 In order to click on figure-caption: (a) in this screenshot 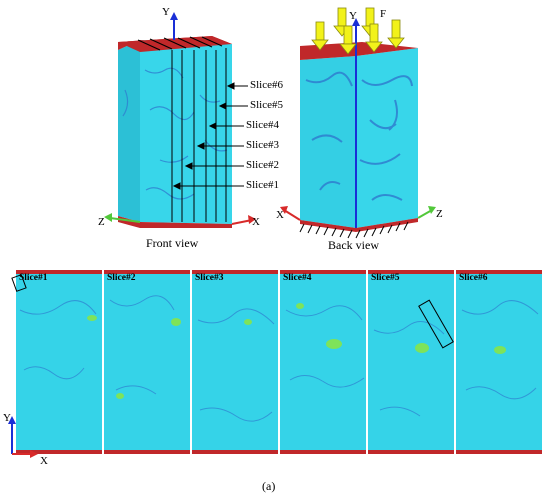, I will do `click(269, 486)`.